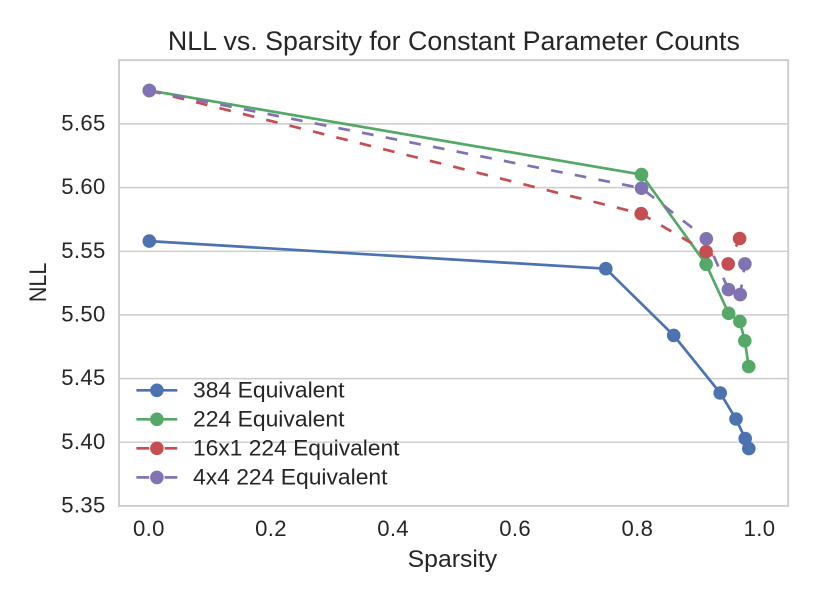 This screenshot has height=603, width=840. I want to click on svg-text: 5.45, so click(83, 377).